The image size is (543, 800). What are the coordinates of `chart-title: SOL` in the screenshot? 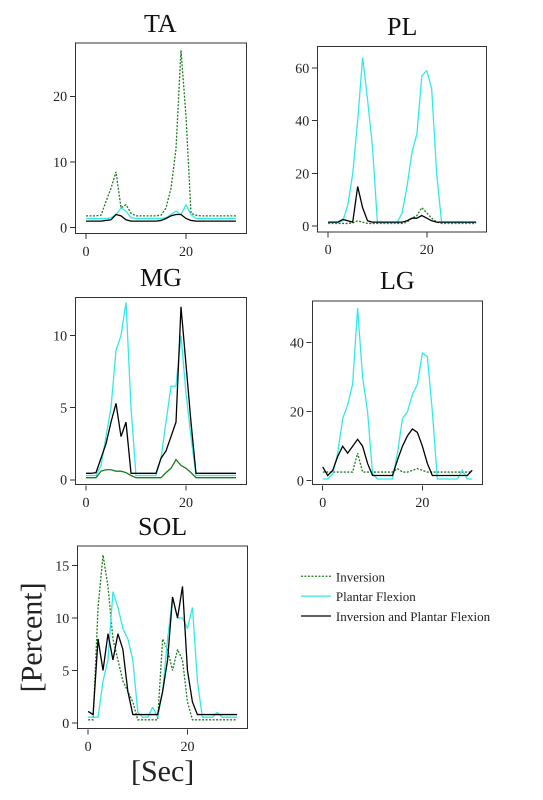 It's located at (163, 526).